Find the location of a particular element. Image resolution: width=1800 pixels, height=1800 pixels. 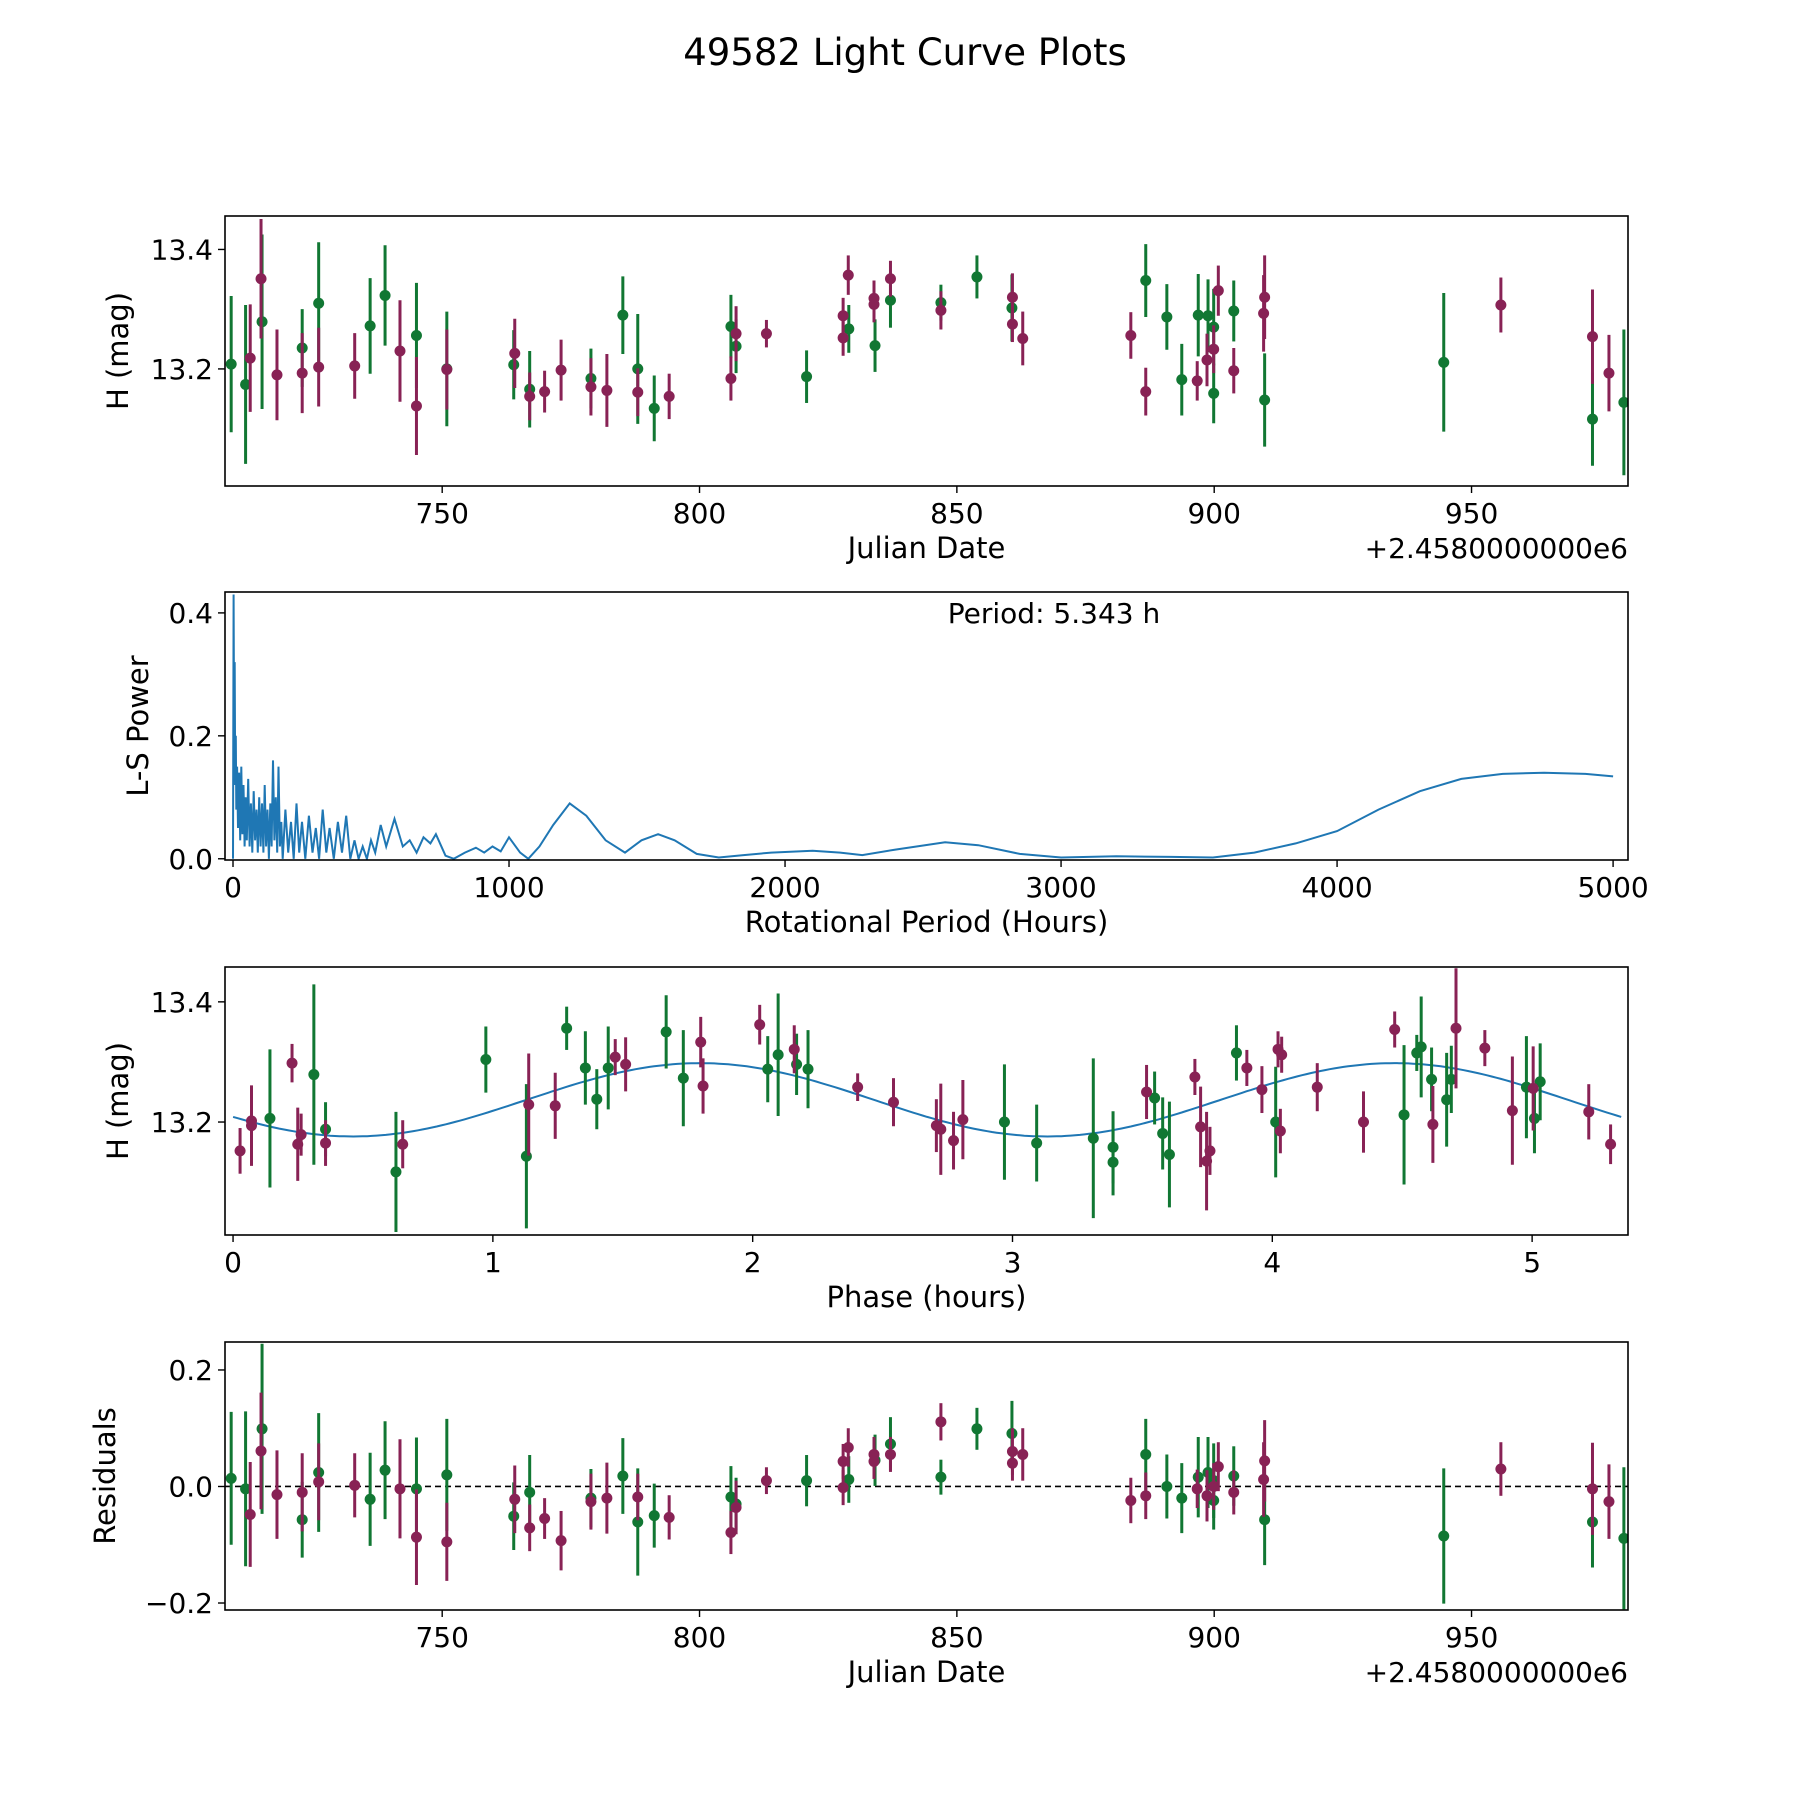

y-tick-label: 0.0 is located at coordinates (190, 1486).